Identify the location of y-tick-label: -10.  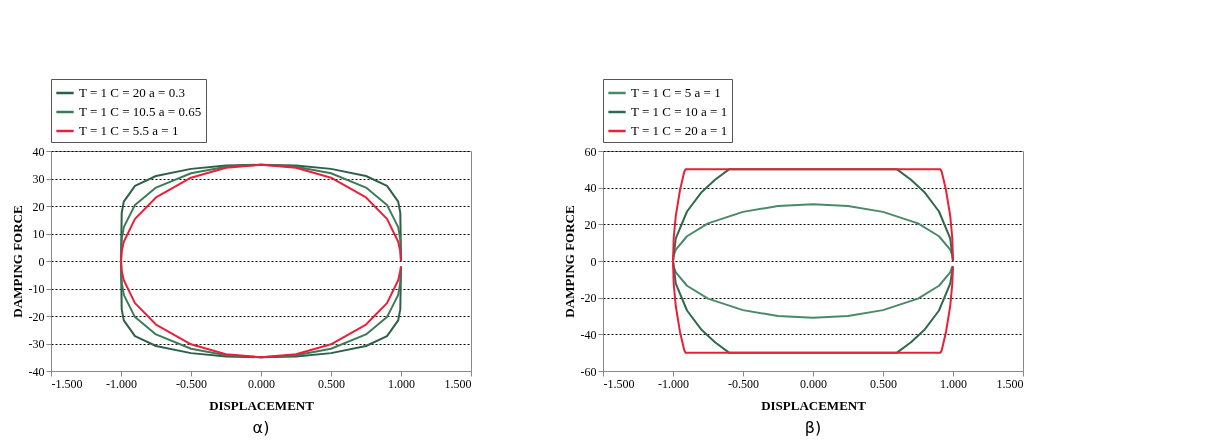
(36, 289).